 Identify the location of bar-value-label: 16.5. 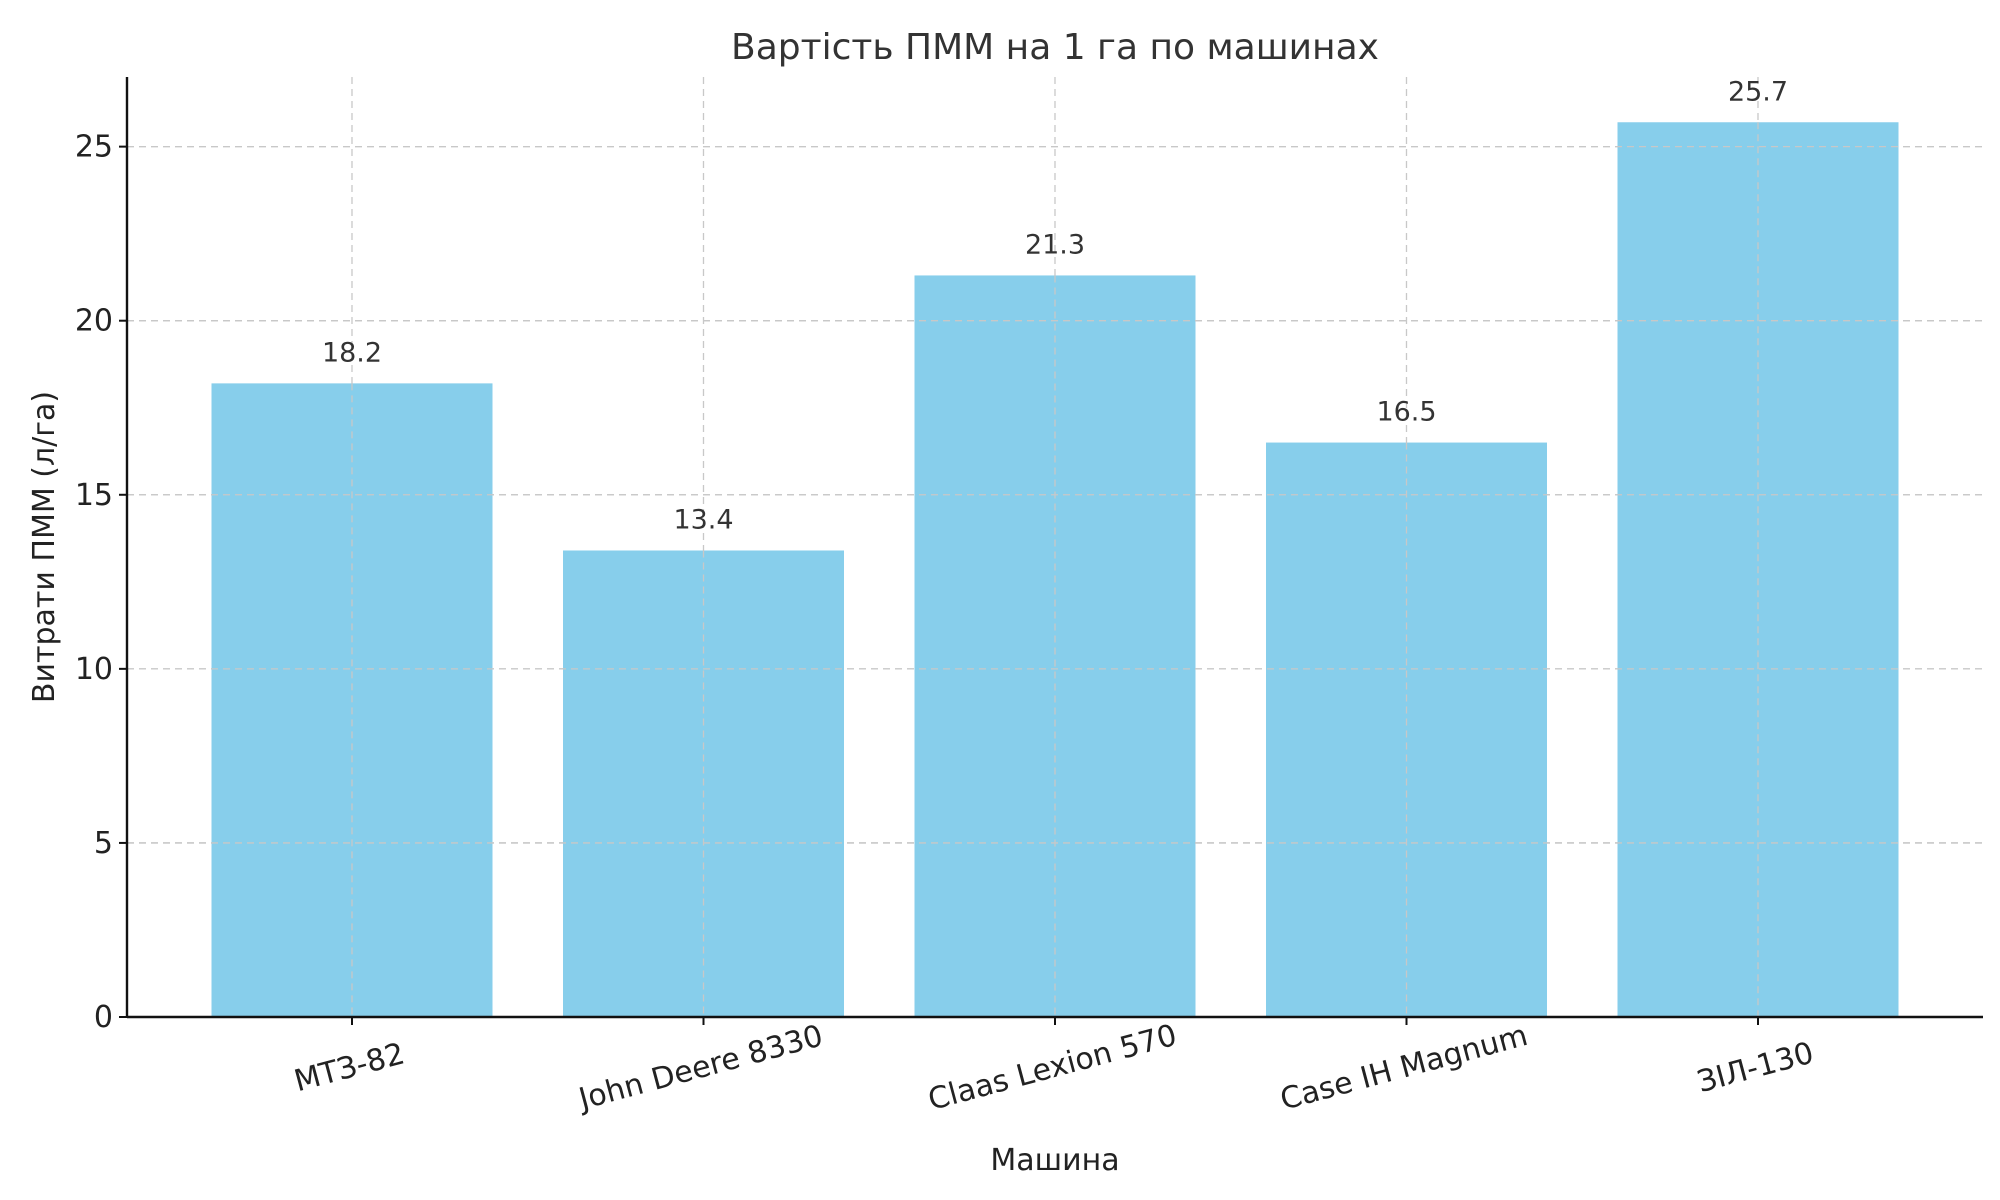
(1406, 412).